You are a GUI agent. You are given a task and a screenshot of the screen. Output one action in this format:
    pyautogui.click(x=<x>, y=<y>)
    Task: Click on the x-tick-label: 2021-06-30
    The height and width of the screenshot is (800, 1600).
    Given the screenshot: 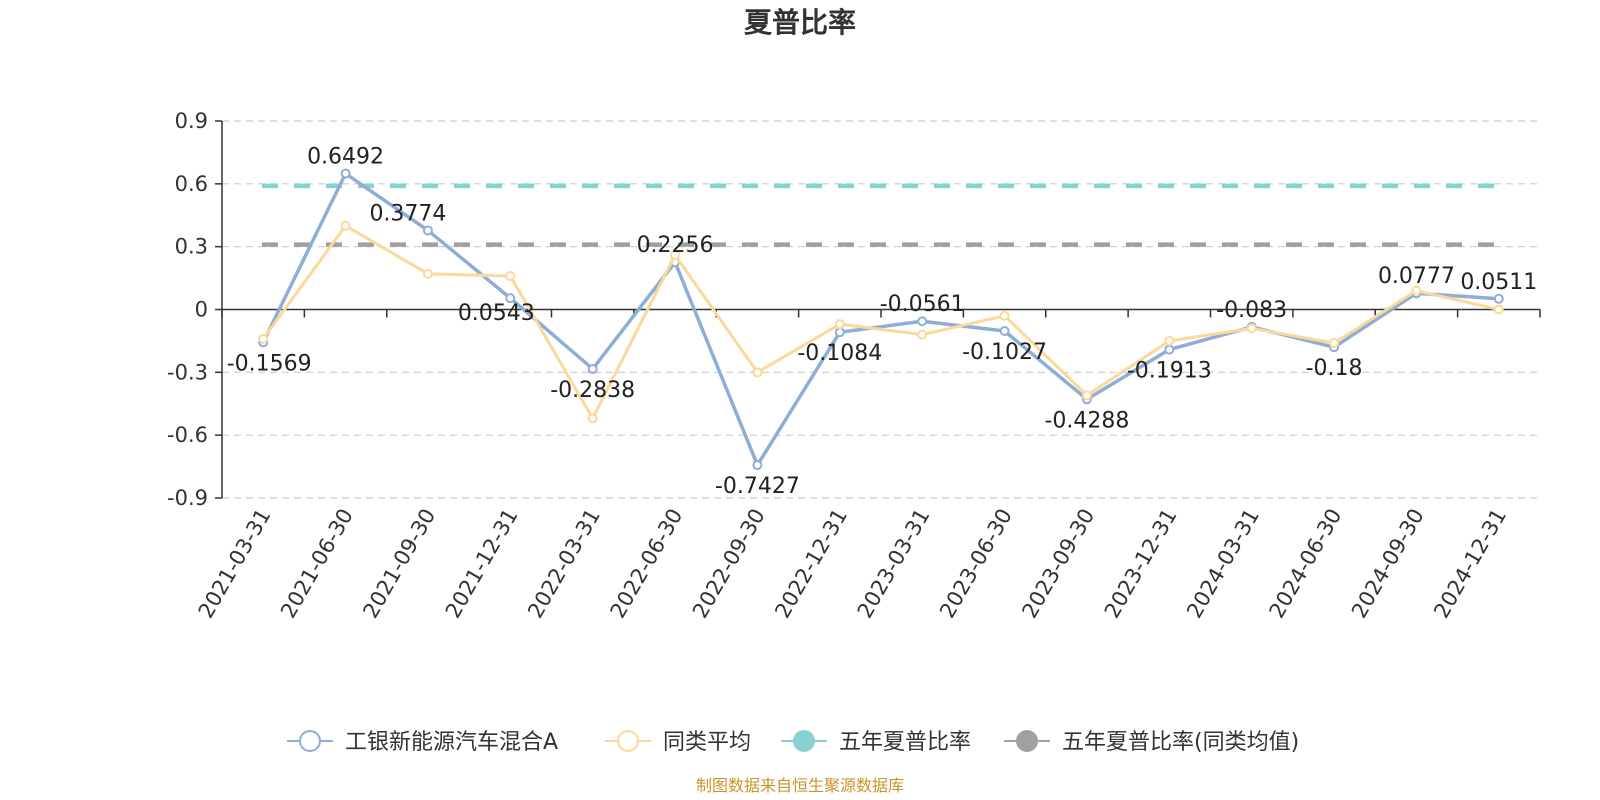 What is the action you would take?
    pyautogui.click(x=317, y=564)
    